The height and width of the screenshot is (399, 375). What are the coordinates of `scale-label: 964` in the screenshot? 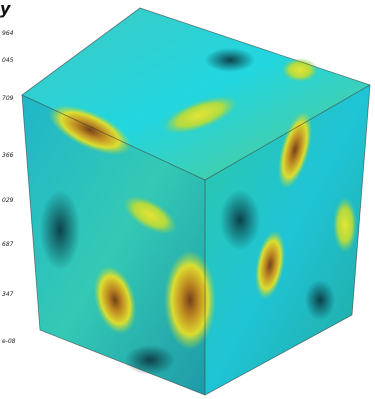 It's located at (8, 33).